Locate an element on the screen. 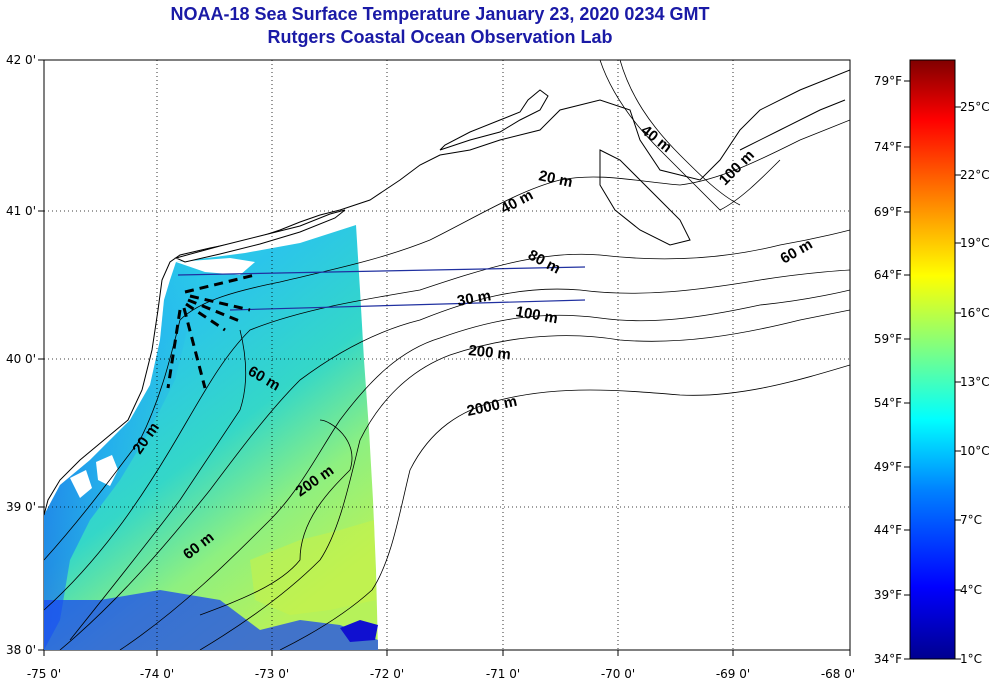 Image resolution: width=992 pixels, height=688 pixels. lat-tick-label: 38 0' is located at coordinates (21, 650).